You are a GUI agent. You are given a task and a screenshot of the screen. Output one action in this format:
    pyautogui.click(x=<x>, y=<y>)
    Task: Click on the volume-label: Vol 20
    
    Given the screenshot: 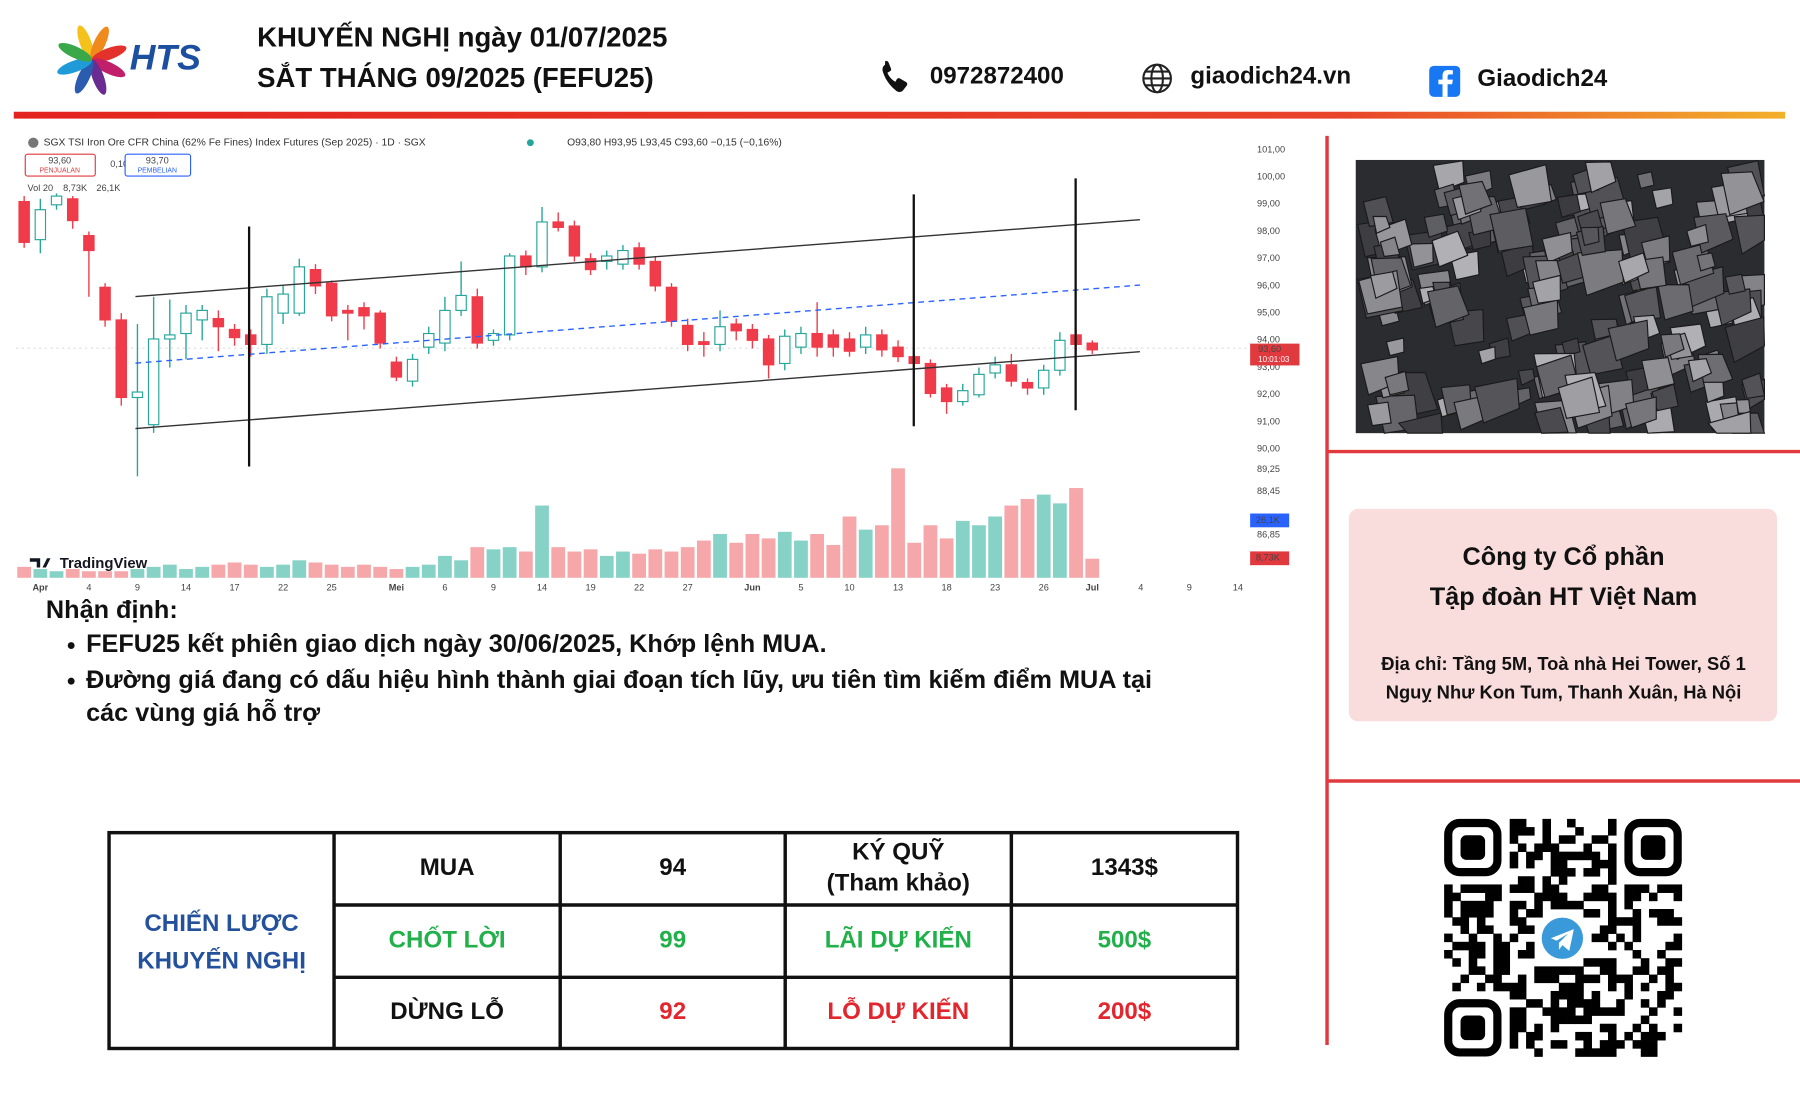 What is the action you would take?
    pyautogui.click(x=41, y=188)
    